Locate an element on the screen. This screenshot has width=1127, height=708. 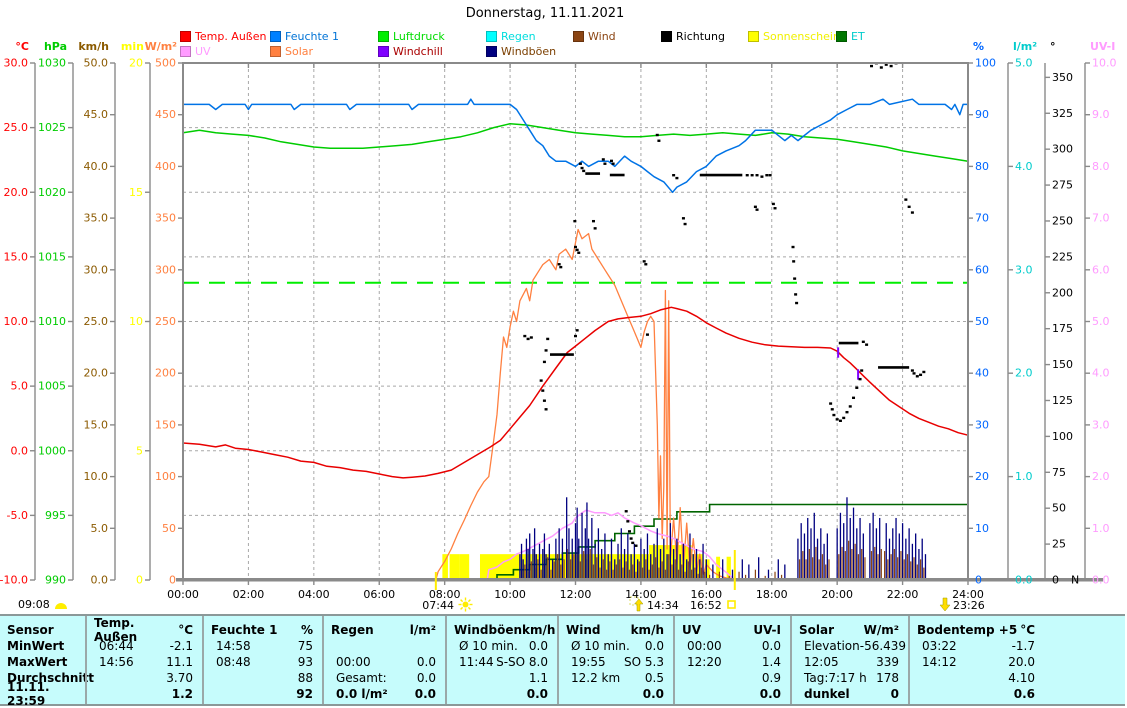
table-cell-row: 00:00 0.0 is located at coordinates (732, 646).